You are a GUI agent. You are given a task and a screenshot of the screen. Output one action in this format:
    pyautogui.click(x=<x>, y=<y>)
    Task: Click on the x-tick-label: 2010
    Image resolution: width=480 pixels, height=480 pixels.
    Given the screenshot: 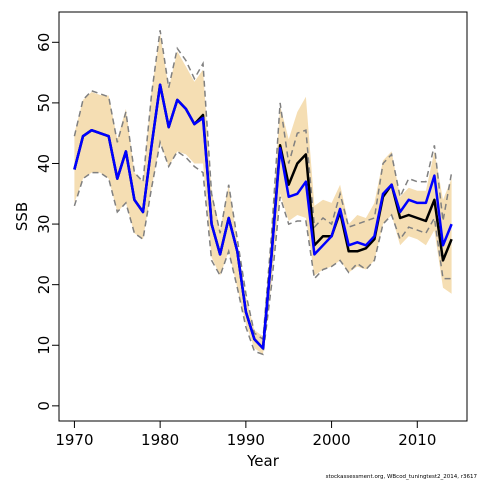 What is the action you would take?
    pyautogui.click(x=417, y=440)
    